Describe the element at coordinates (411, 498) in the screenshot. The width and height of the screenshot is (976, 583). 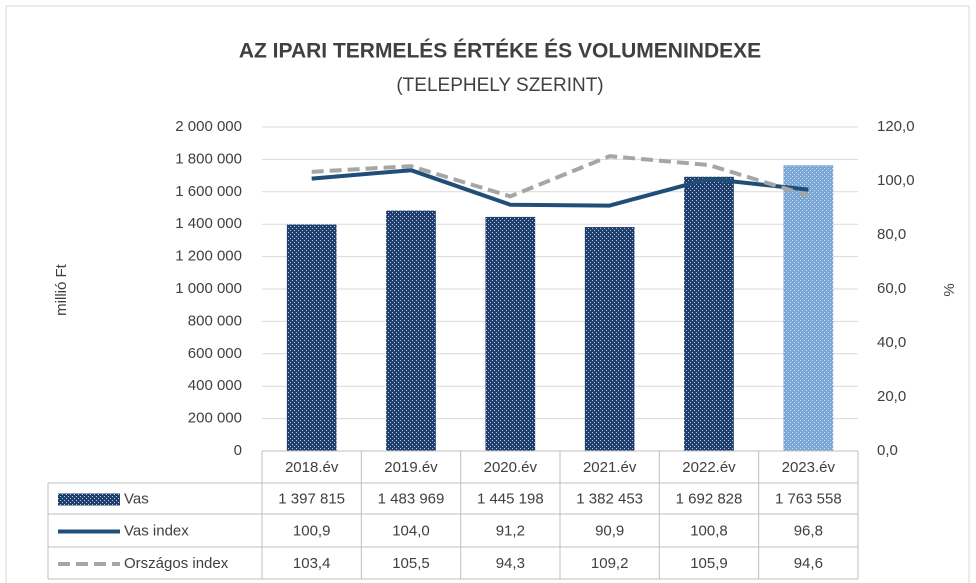
I see `table-value: 1 483 969` at that location.